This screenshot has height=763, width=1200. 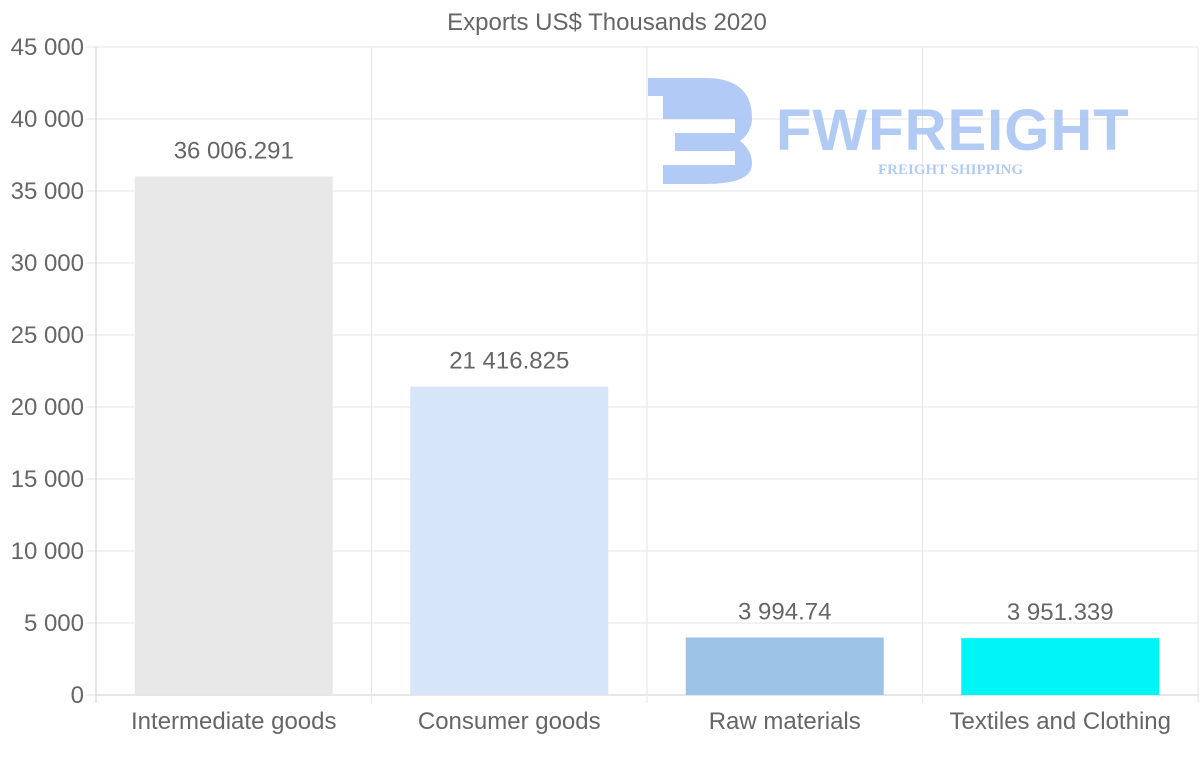 I want to click on y-tick-label: 10 000, so click(x=47, y=551).